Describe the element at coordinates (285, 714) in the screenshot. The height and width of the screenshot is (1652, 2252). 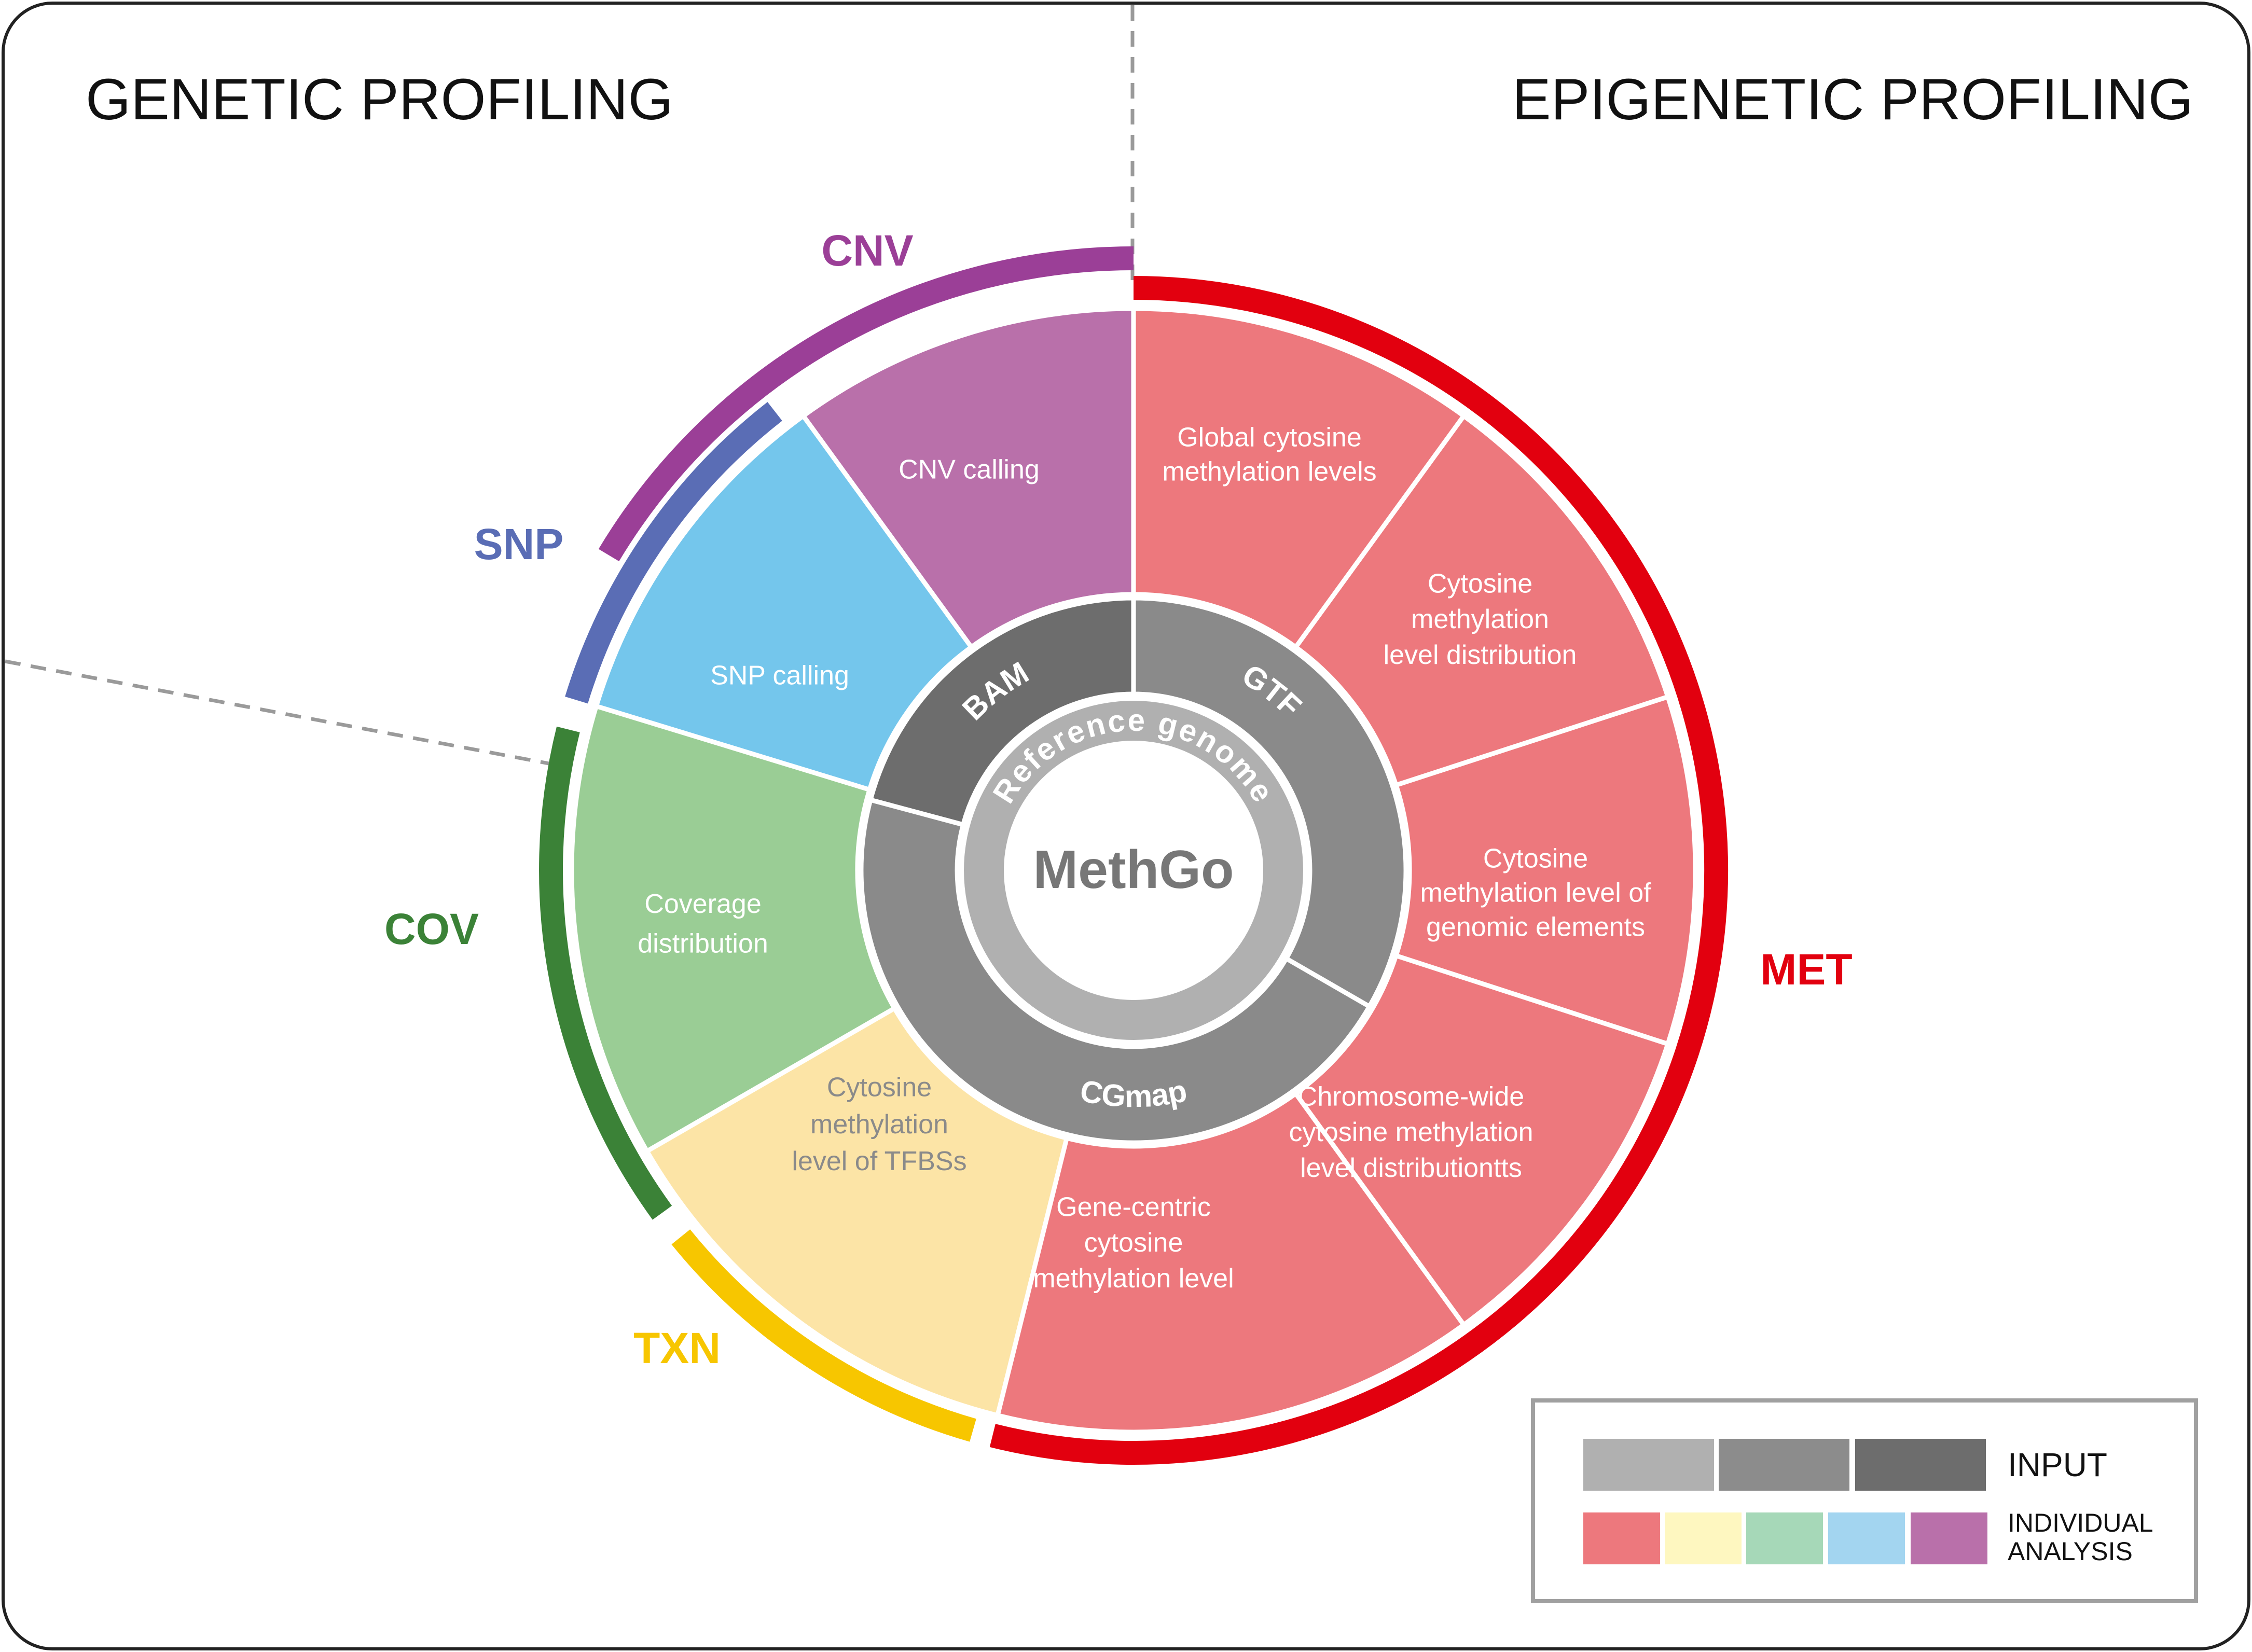
I see `diagonal-divider-line` at that location.